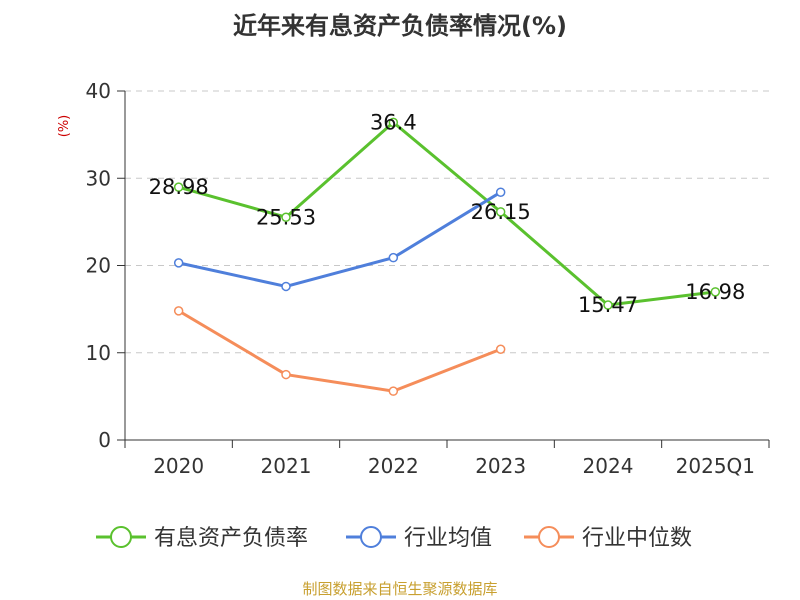  I want to click on data-label: 28.98, so click(179, 187).